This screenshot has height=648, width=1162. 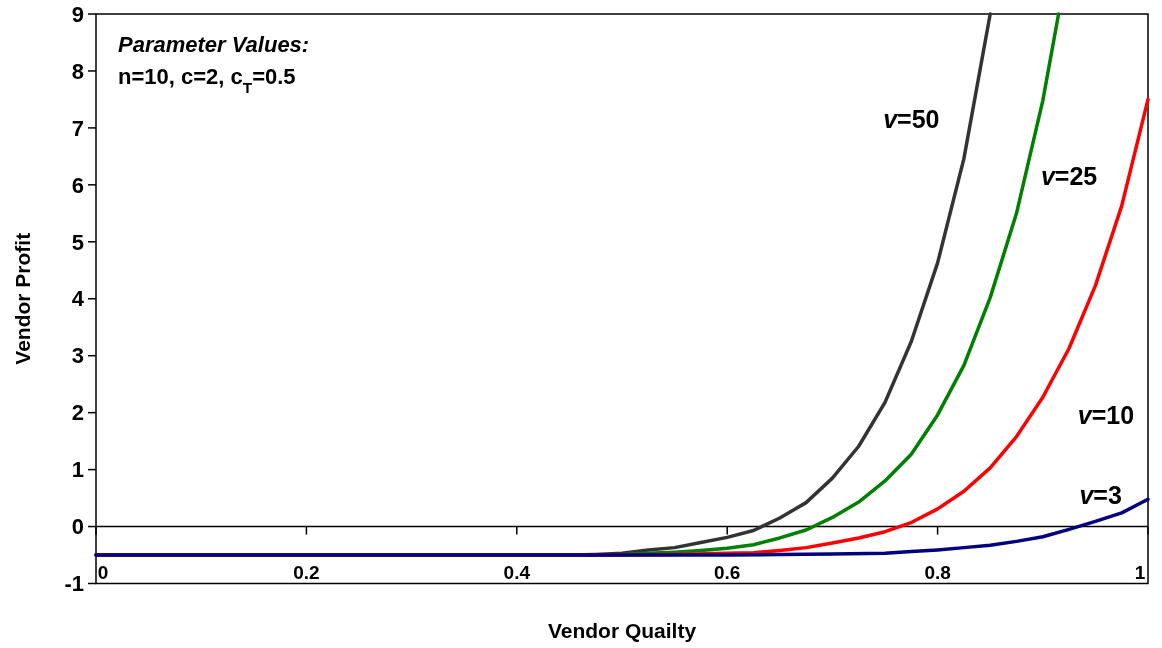 I want to click on y-tick-label: 4, so click(x=78, y=299).